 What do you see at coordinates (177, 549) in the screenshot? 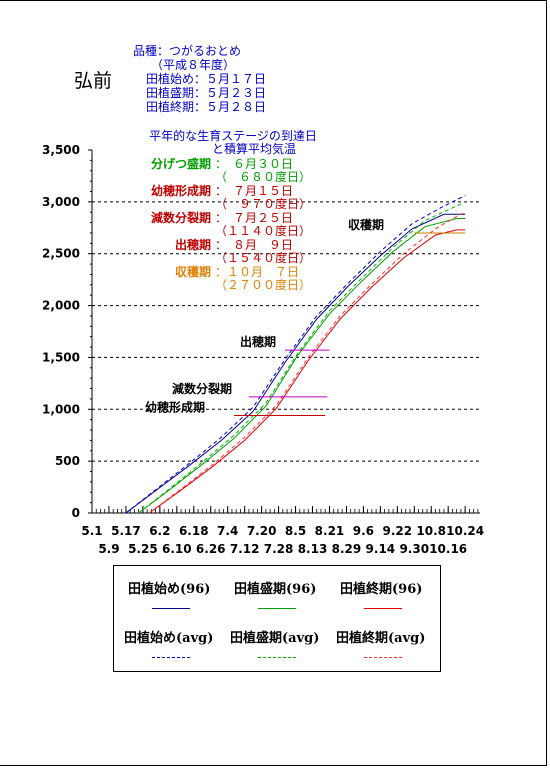
I see `x-tick-label: 6.10` at bounding box center [177, 549].